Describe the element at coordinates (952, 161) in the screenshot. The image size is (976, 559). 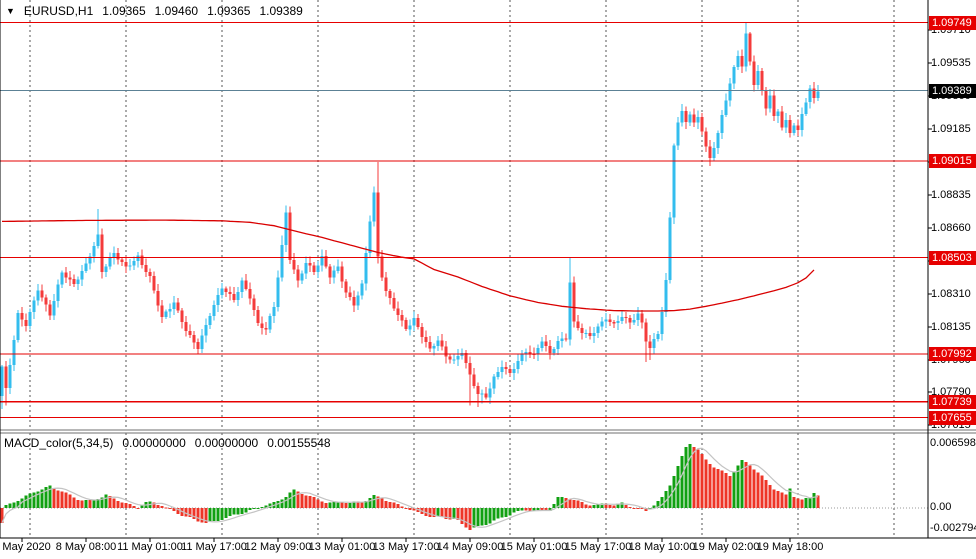
I see `level-price-tag: 1.09015` at that location.